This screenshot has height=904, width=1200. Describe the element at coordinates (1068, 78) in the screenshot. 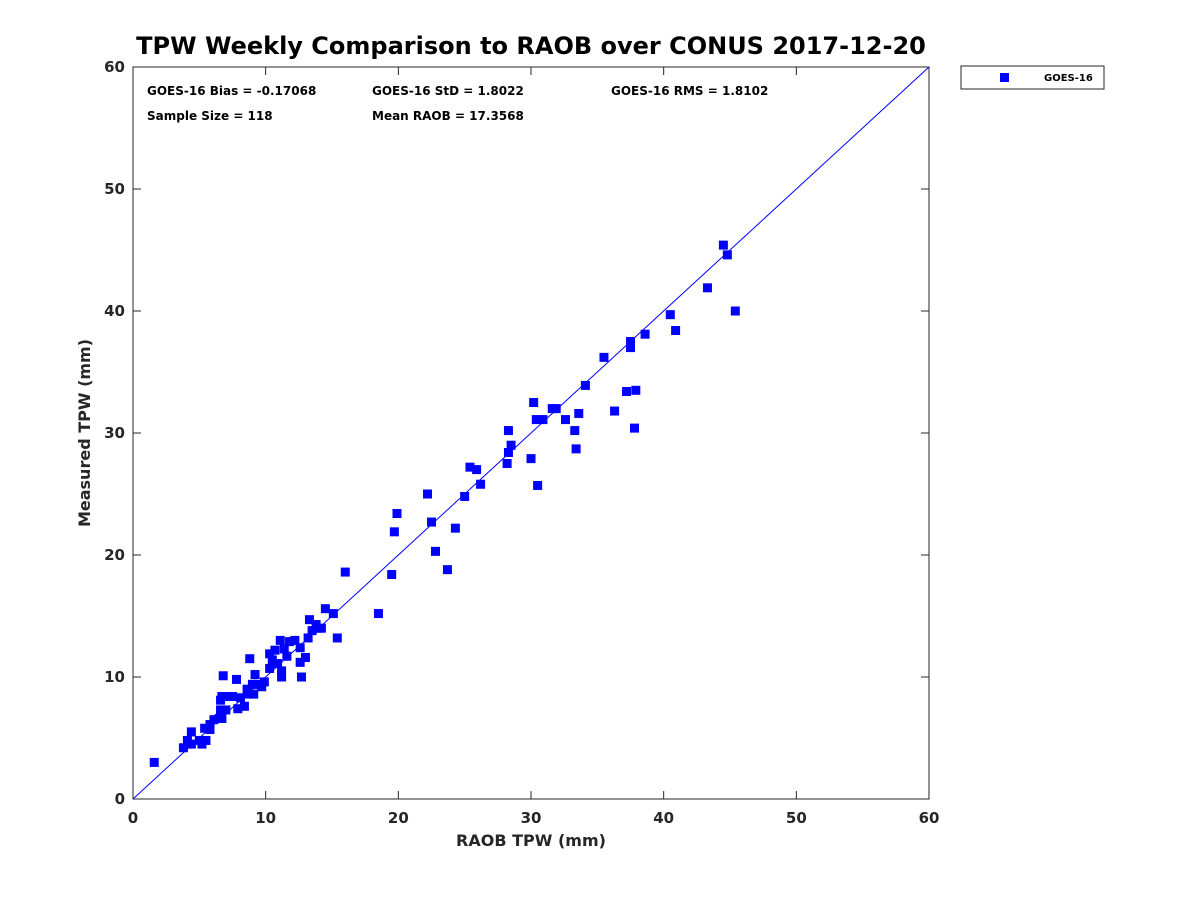

I see `legend-entry-goes16: GOES-16` at that location.